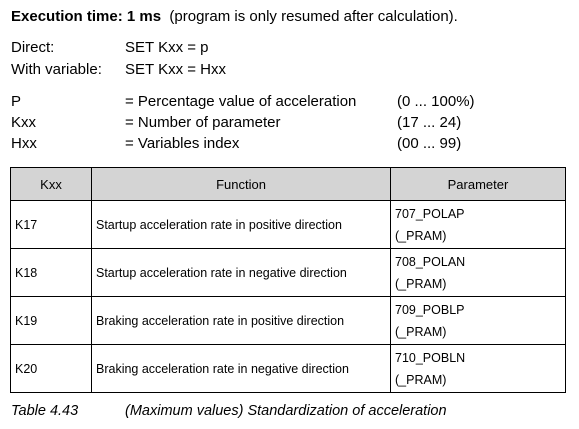 This screenshot has height=429, width=579. Describe the element at coordinates (45, 411) in the screenshot. I see `caption-number: Table 4.43` at that location.